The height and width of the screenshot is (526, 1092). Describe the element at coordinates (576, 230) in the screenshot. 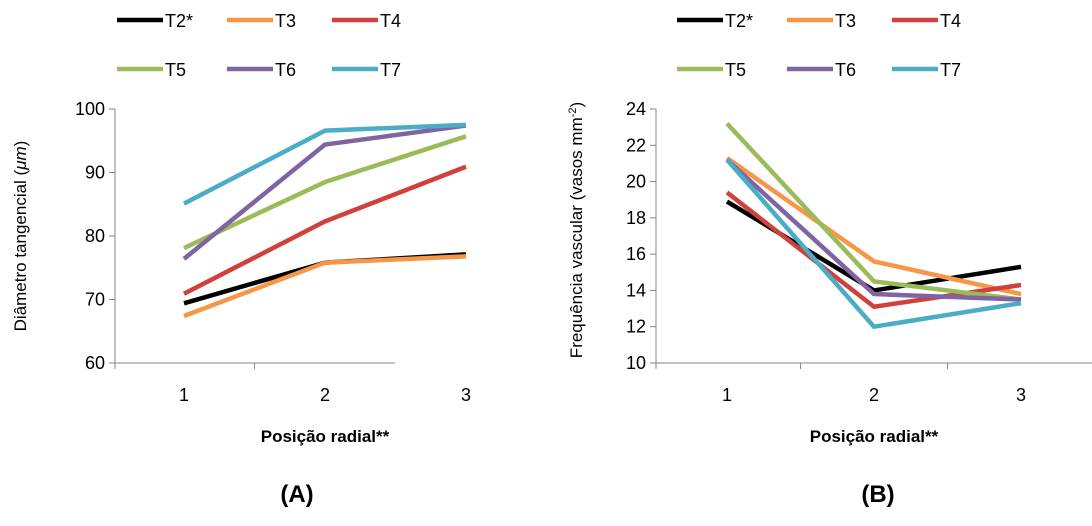

I see `y-axis-title: Frequência vascular (vasos mm-2)` at that location.